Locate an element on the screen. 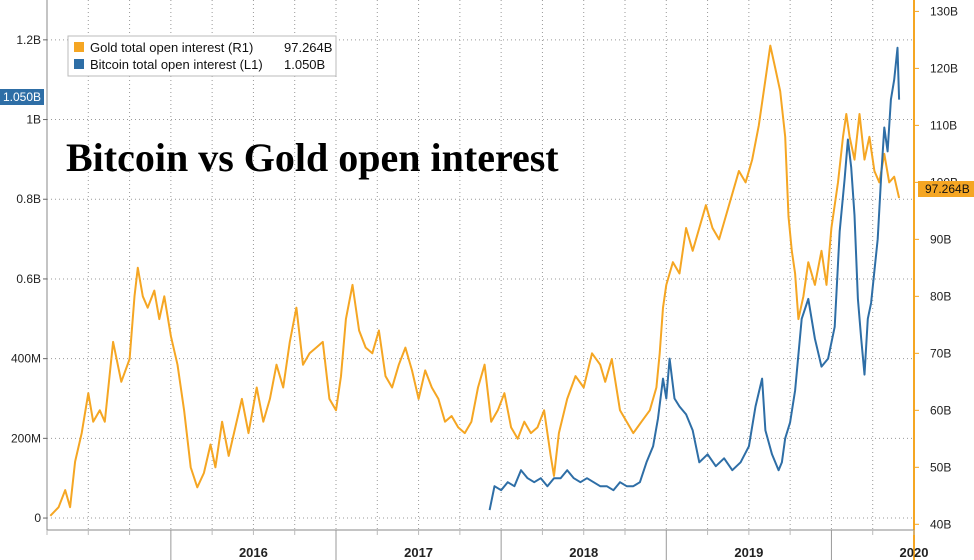 The image size is (974, 560). legend-label-gold: Gold total open interest (R1) is located at coordinates (171, 47).